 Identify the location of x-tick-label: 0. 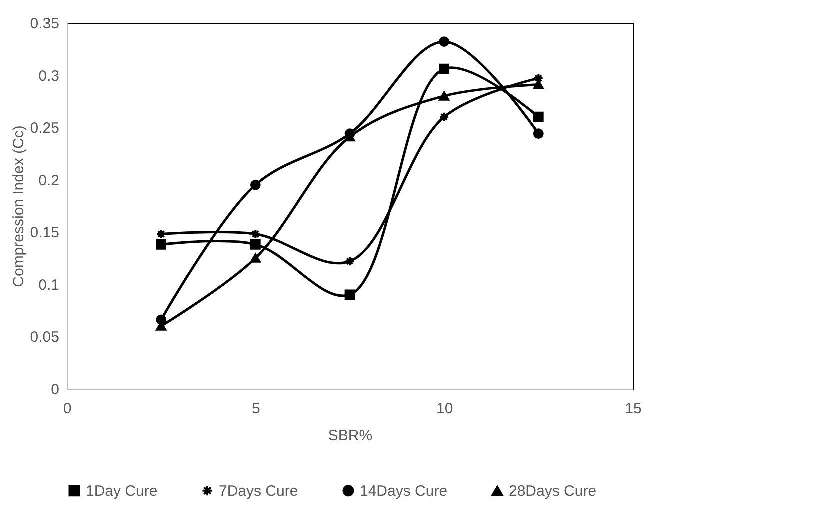
(67, 409).